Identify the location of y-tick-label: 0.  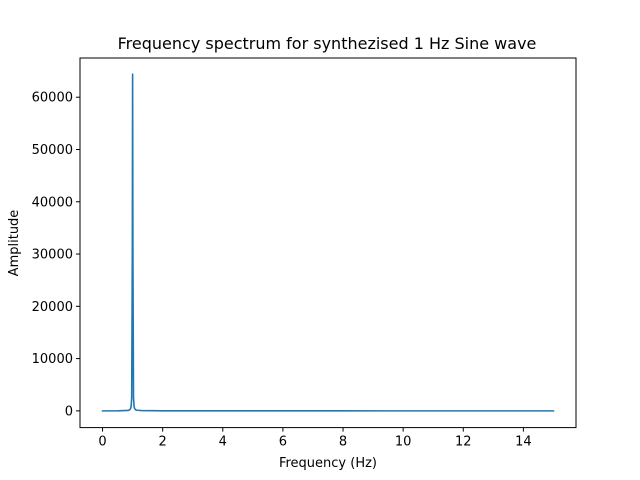
(69, 411).